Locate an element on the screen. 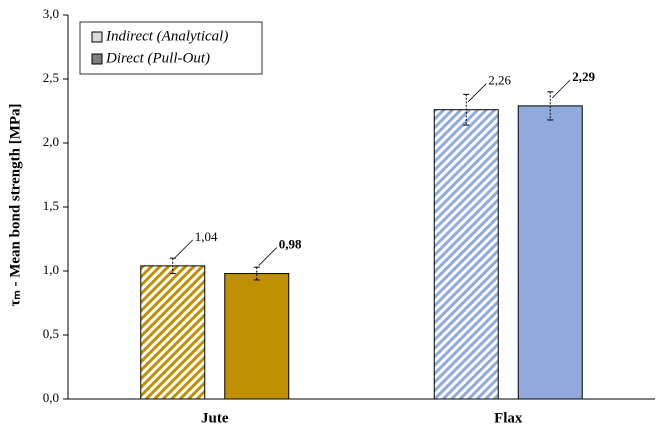 This screenshot has height=429, width=661. legend-label: Indirect (Analytical) is located at coordinates (166, 36).